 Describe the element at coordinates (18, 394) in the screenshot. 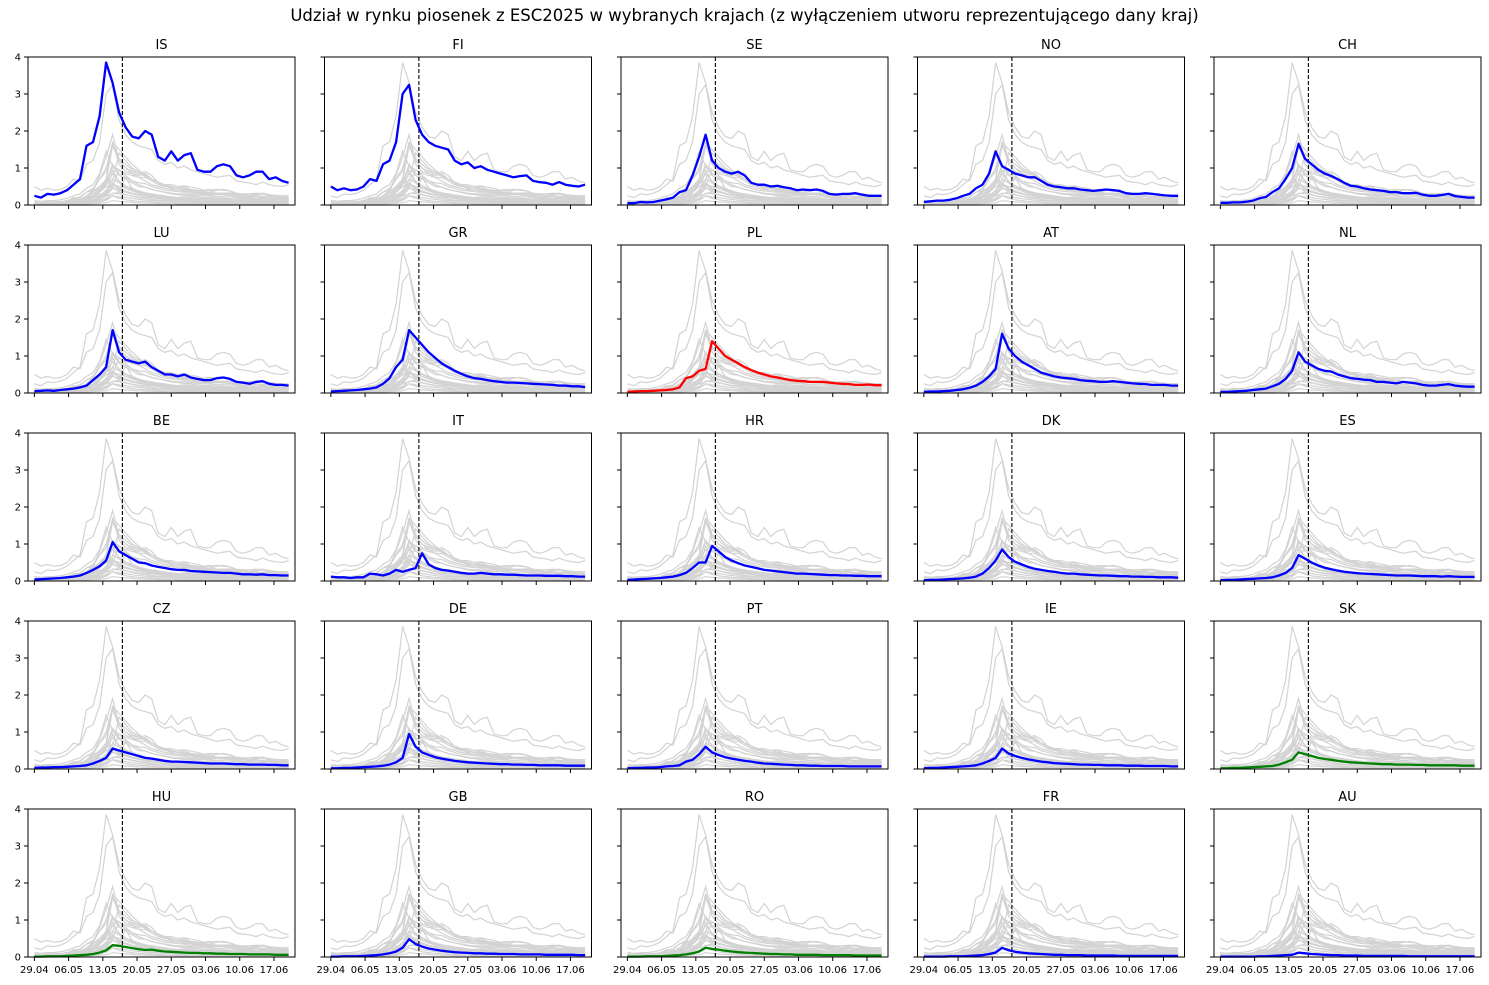

I see `y-tick-label: 0` at that location.